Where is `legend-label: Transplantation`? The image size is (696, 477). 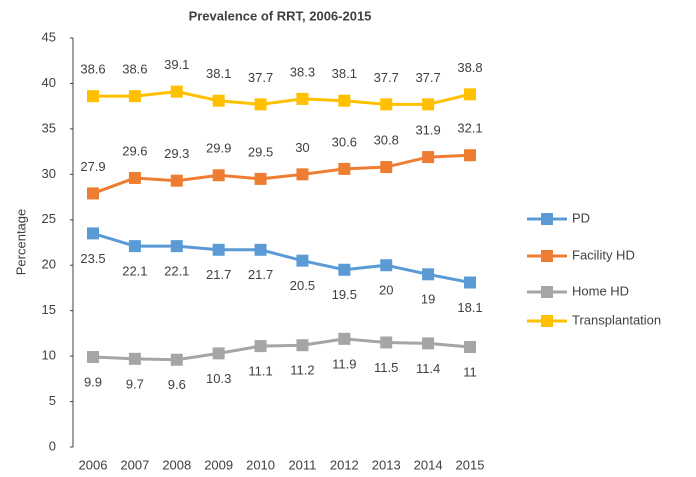
legend-label: Transplantation is located at coordinates (616, 319).